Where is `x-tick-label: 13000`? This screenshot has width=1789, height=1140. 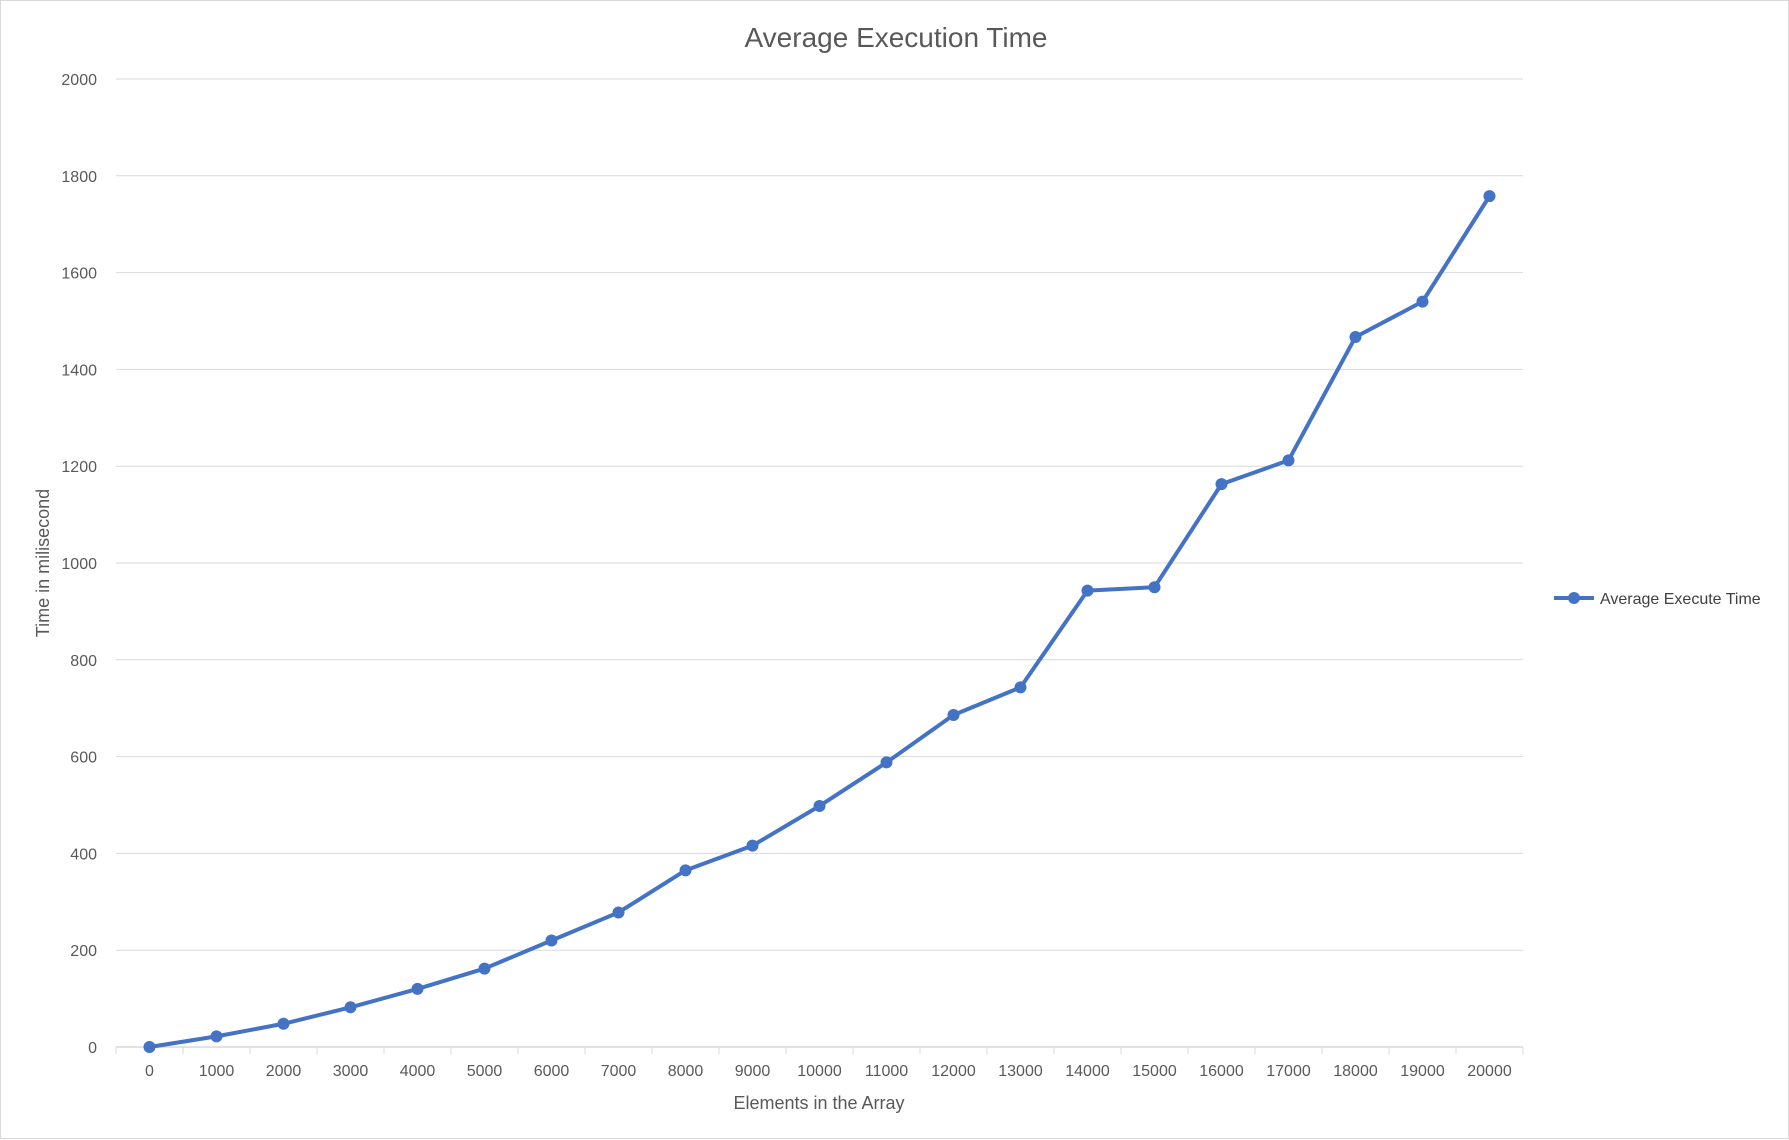
x-tick-label: 13000 is located at coordinates (1020, 1071).